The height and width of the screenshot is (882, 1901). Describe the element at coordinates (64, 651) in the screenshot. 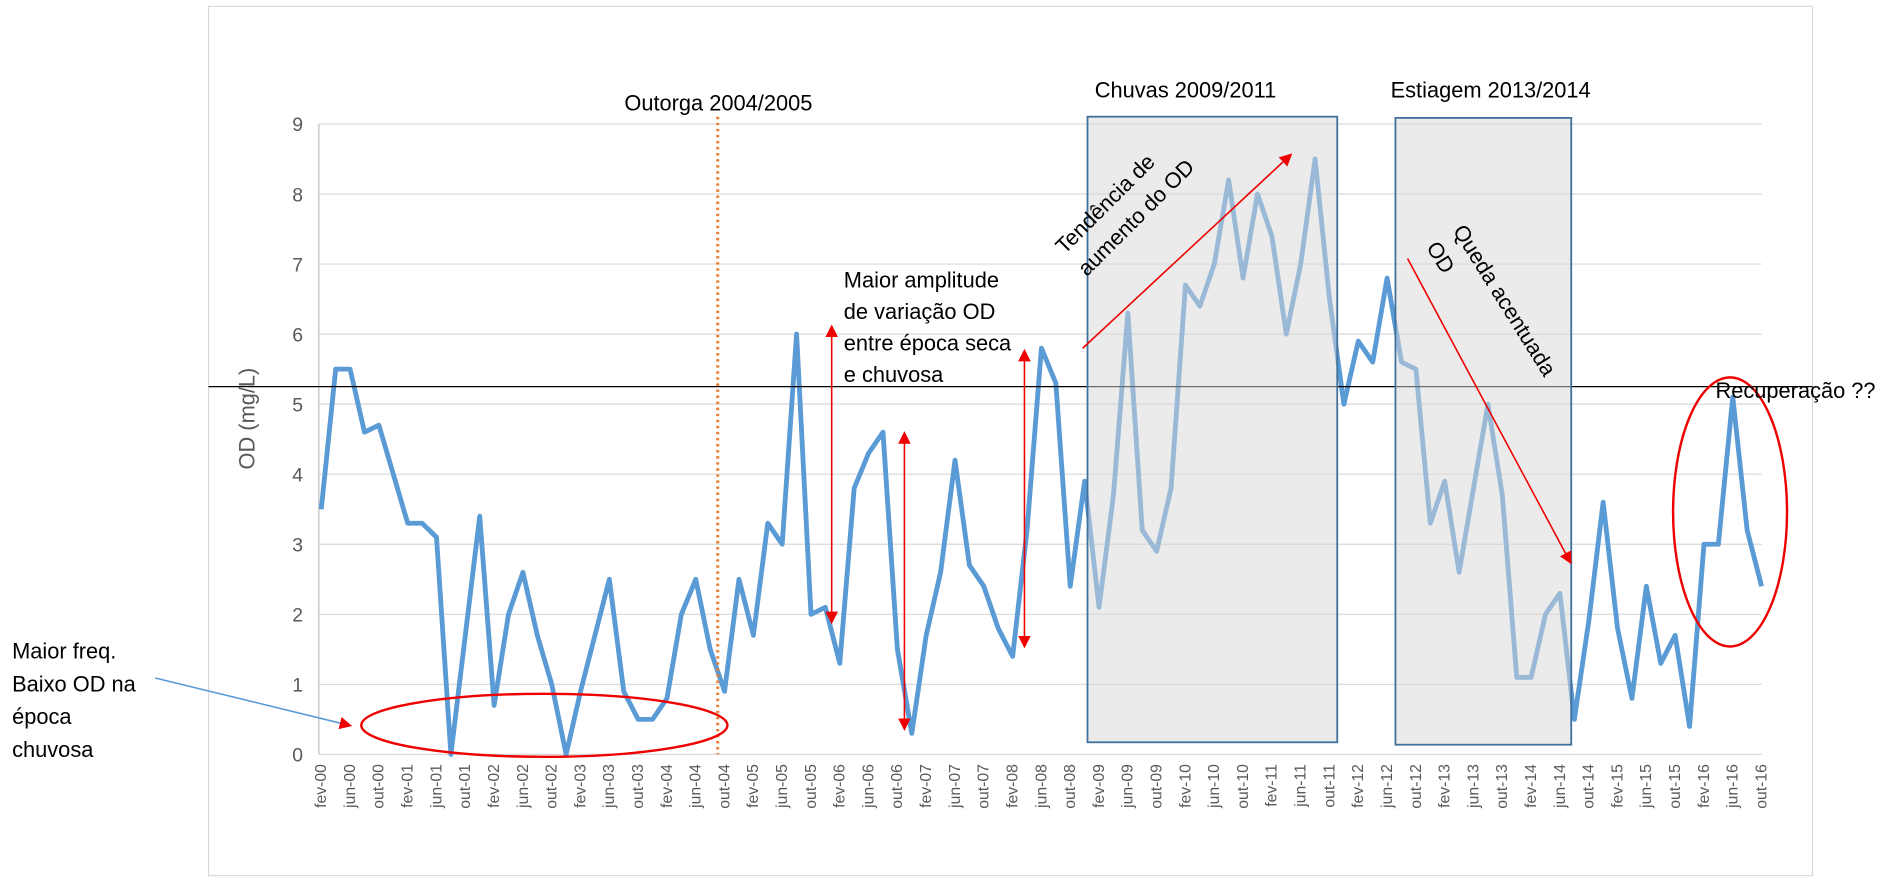

I see `annotation-text: Maior freq.` at that location.